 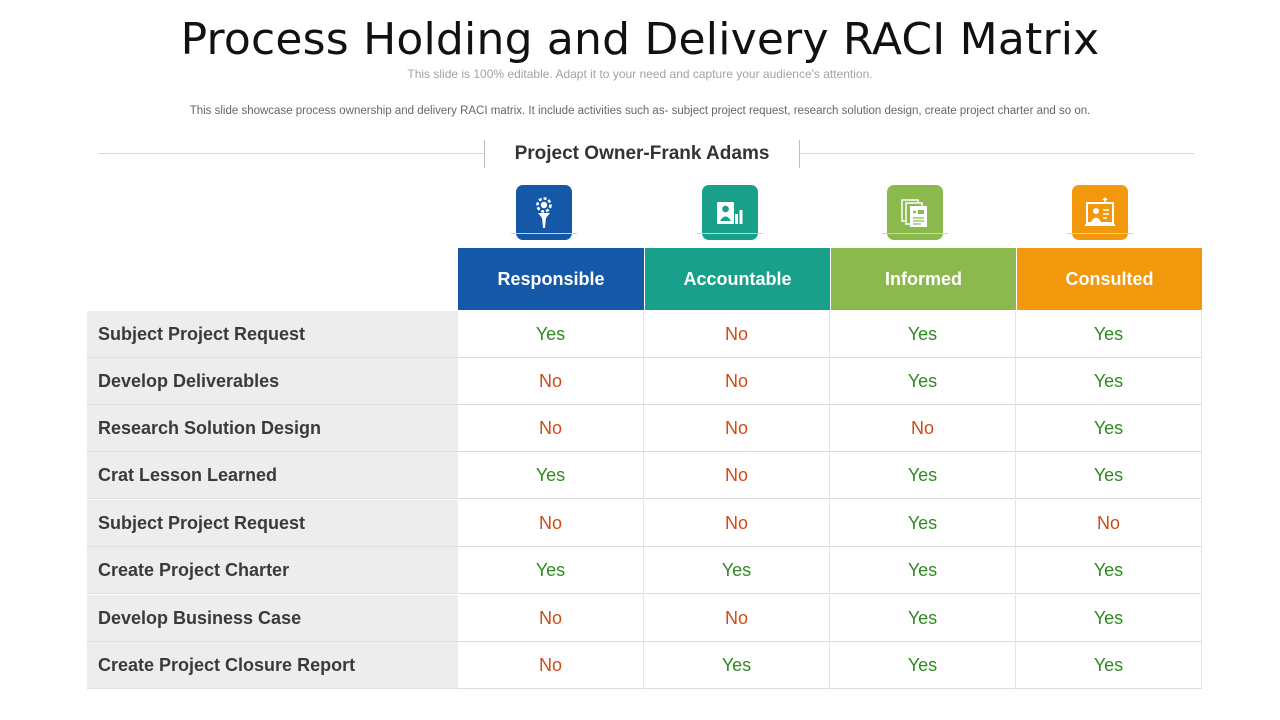 What do you see at coordinates (551, 279) in the screenshot?
I see `header-responsible: Responsible` at bounding box center [551, 279].